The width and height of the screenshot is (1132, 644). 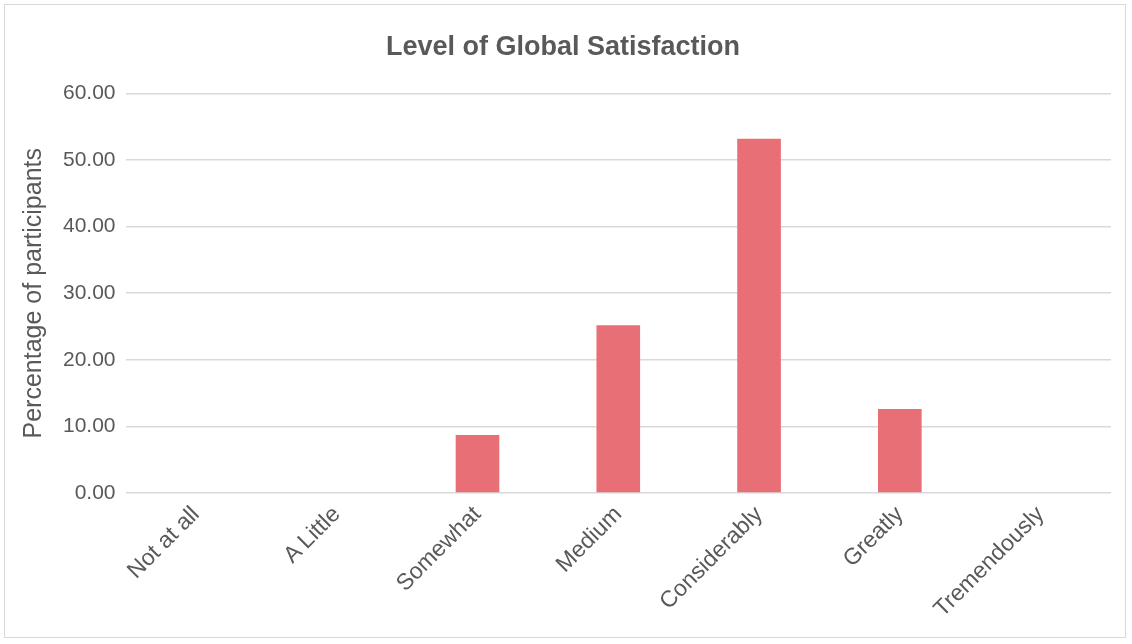 I want to click on y-tick-label: 20.00, so click(x=89, y=358).